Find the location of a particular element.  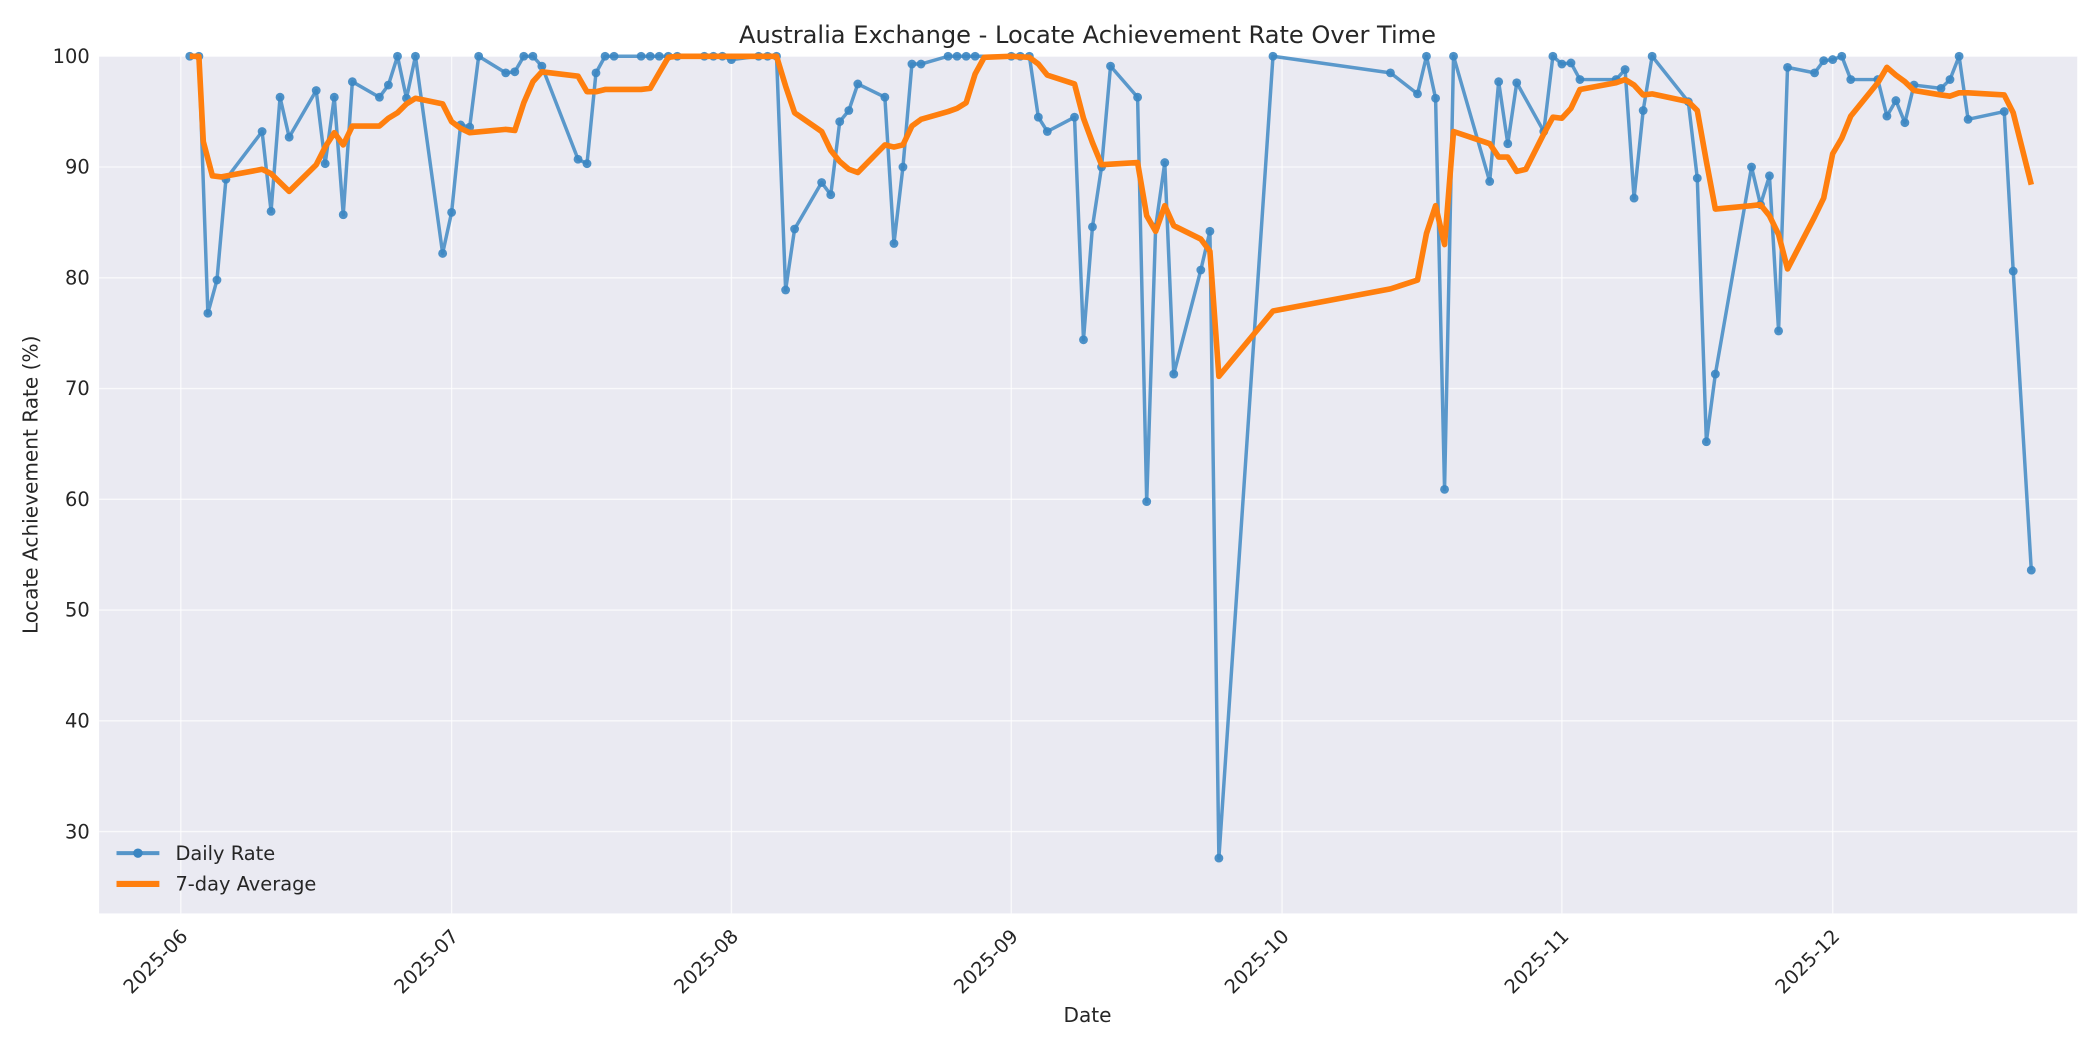

y-tick-label: 60 is located at coordinates (77, 499).